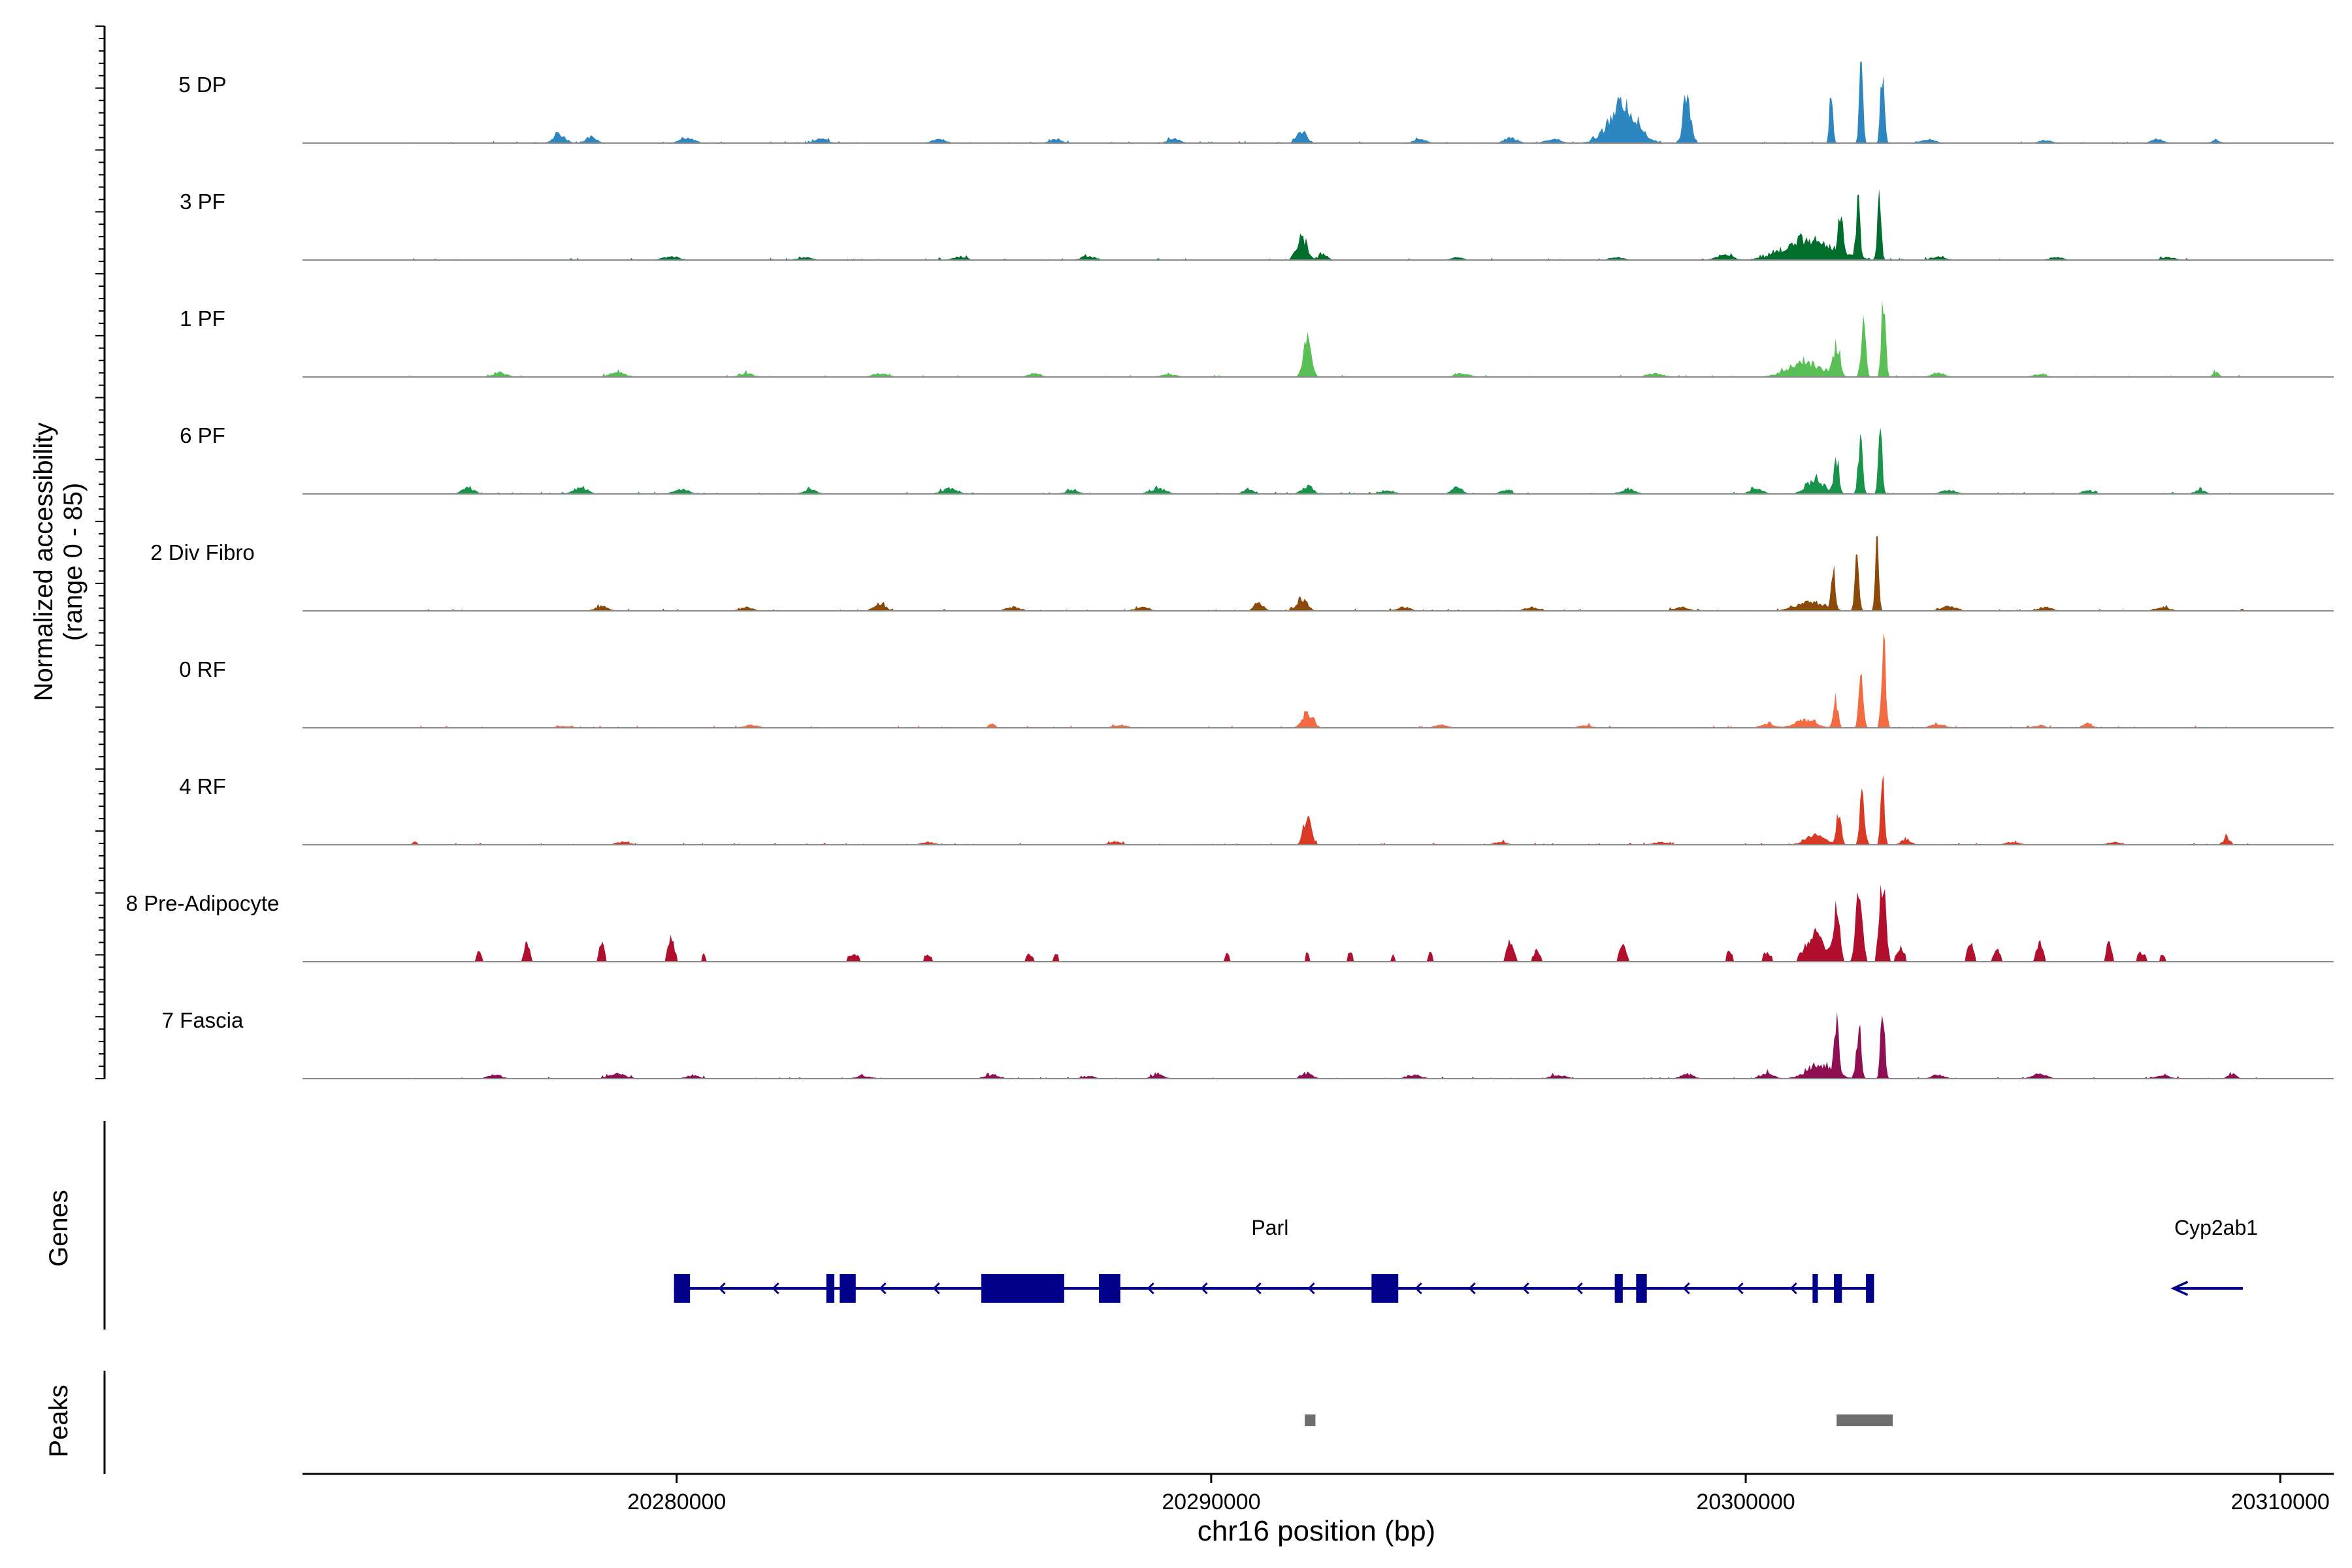  What do you see at coordinates (1745, 1502) in the screenshot?
I see `x-tick-label: 20300000` at bounding box center [1745, 1502].